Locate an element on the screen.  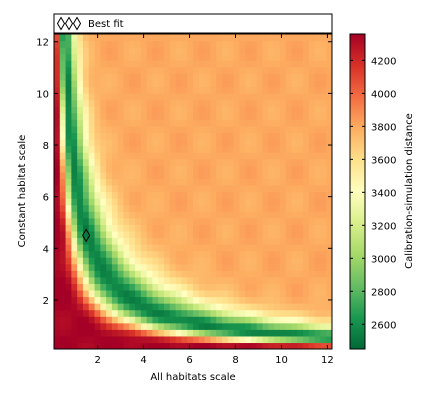
colorbar-tick-label: 3200 is located at coordinates (383, 226).